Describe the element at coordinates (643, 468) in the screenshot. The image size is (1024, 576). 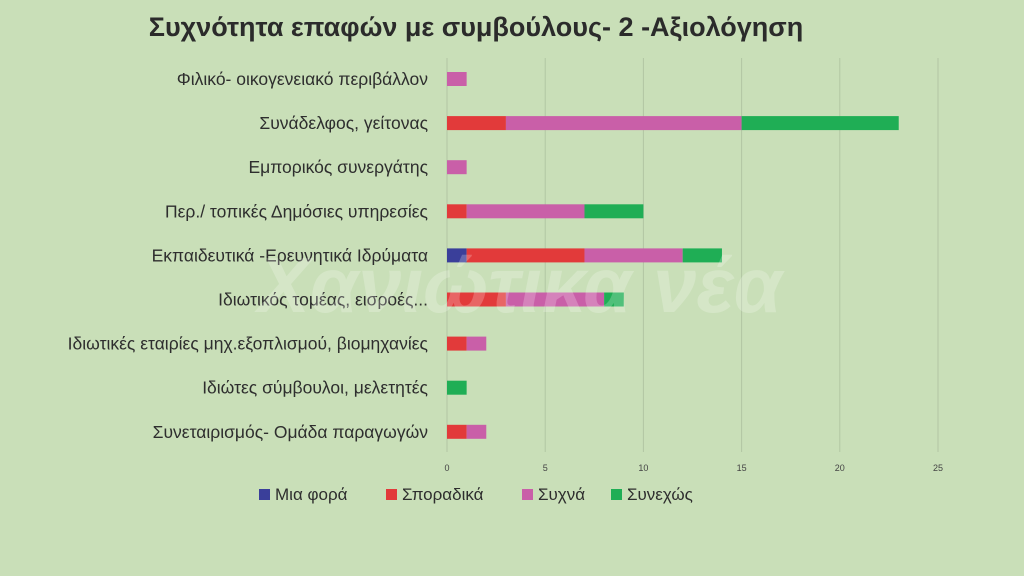
I see `x-tick-label: 10` at that location.